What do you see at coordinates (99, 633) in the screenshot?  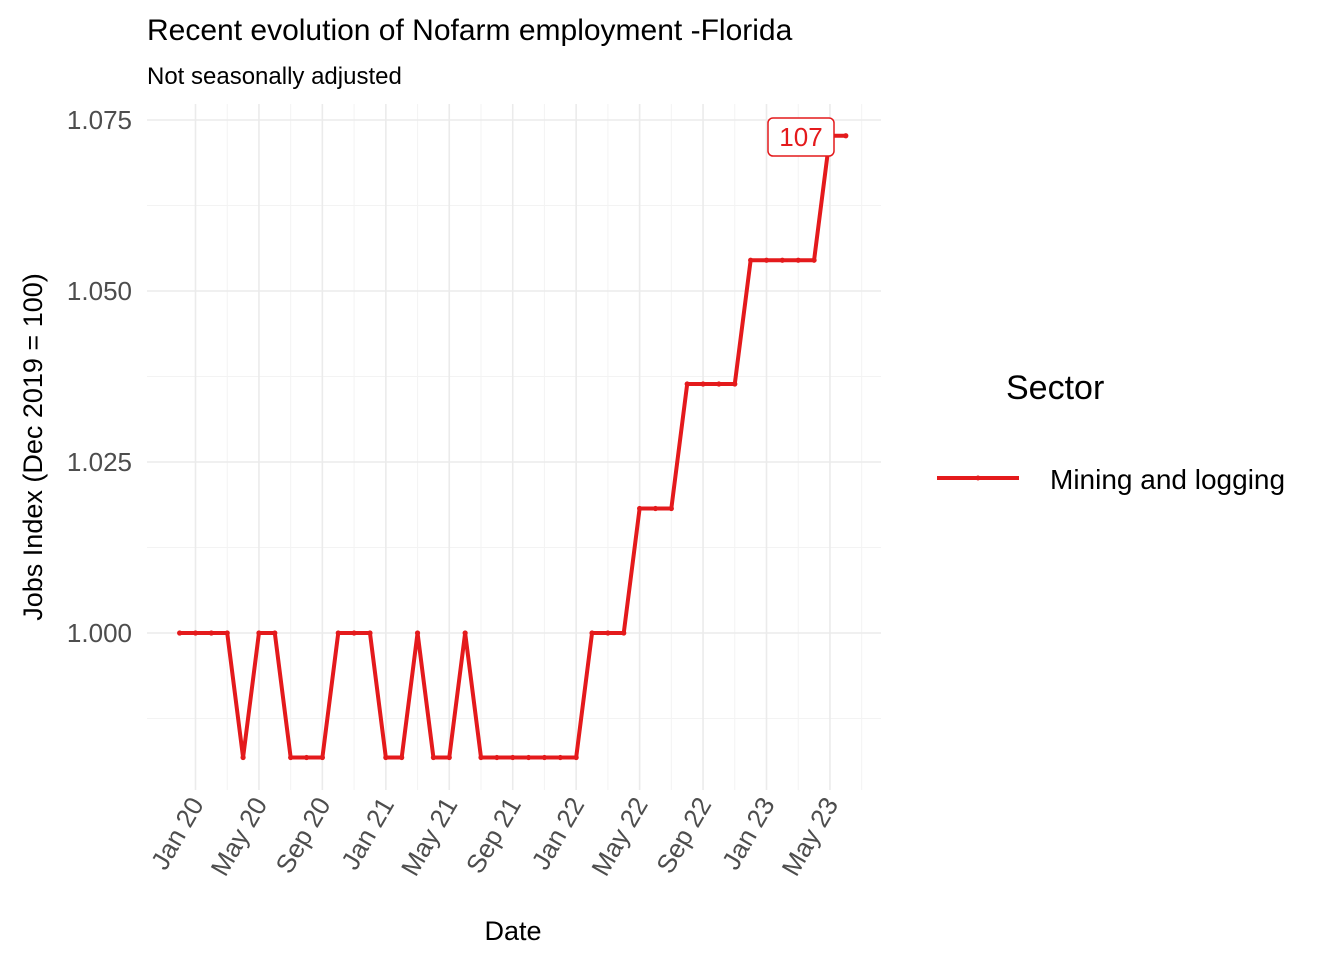 I see `y-tick-label: 1.000` at bounding box center [99, 633].